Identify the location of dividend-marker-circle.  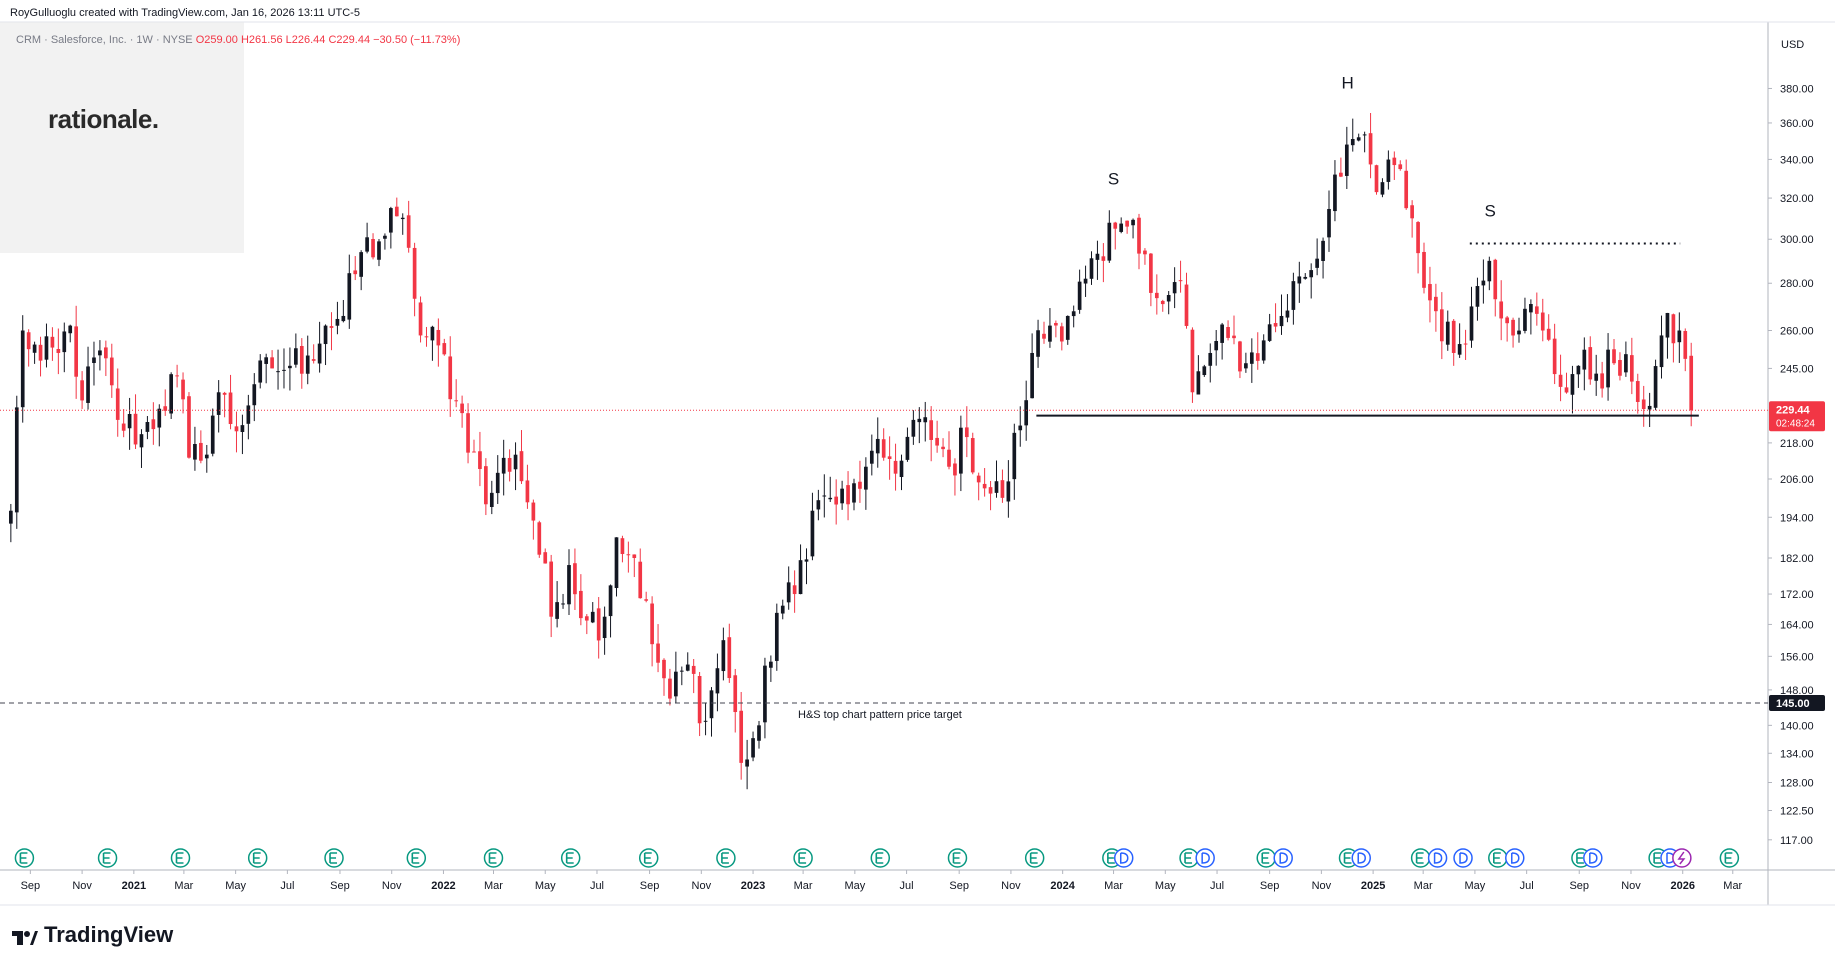
(1123, 858).